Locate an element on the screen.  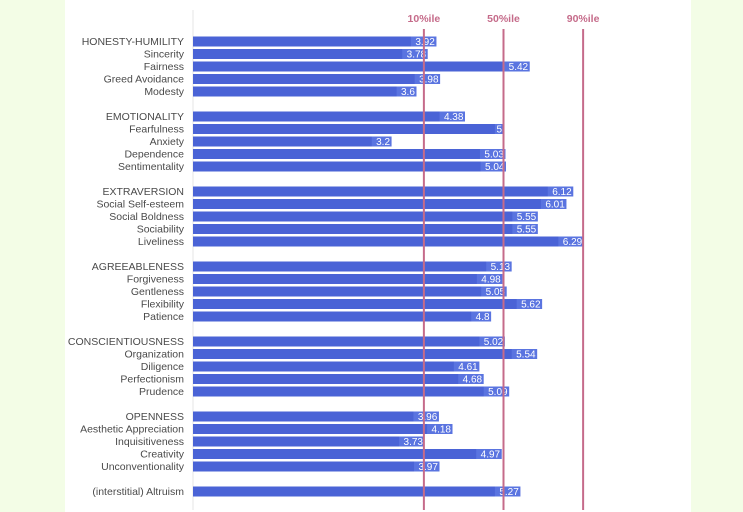
bar-organization is located at coordinates (365, 354).